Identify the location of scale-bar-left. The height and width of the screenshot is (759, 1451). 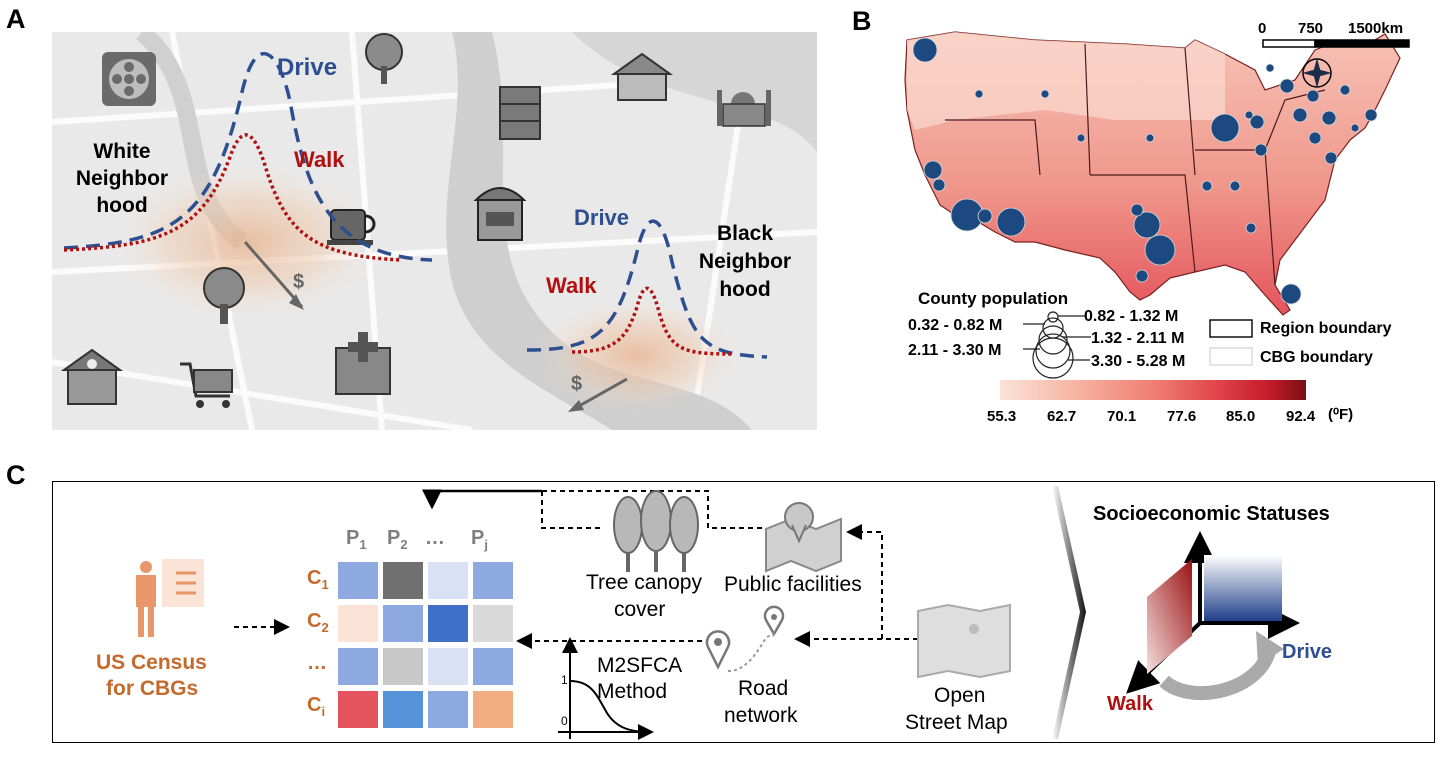
(1289, 43).